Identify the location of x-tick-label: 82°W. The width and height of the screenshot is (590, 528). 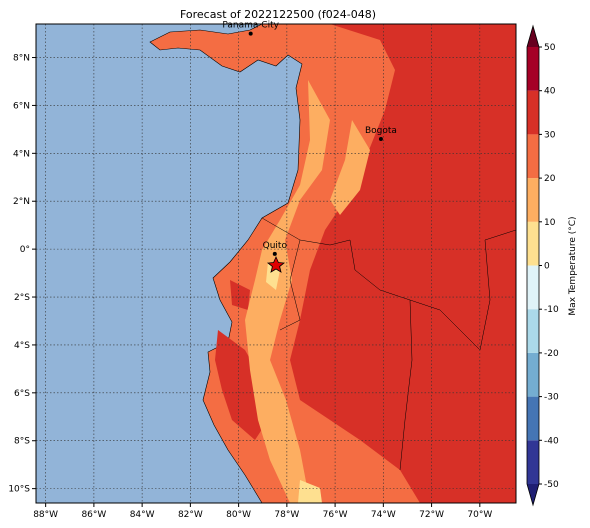
(190, 515).